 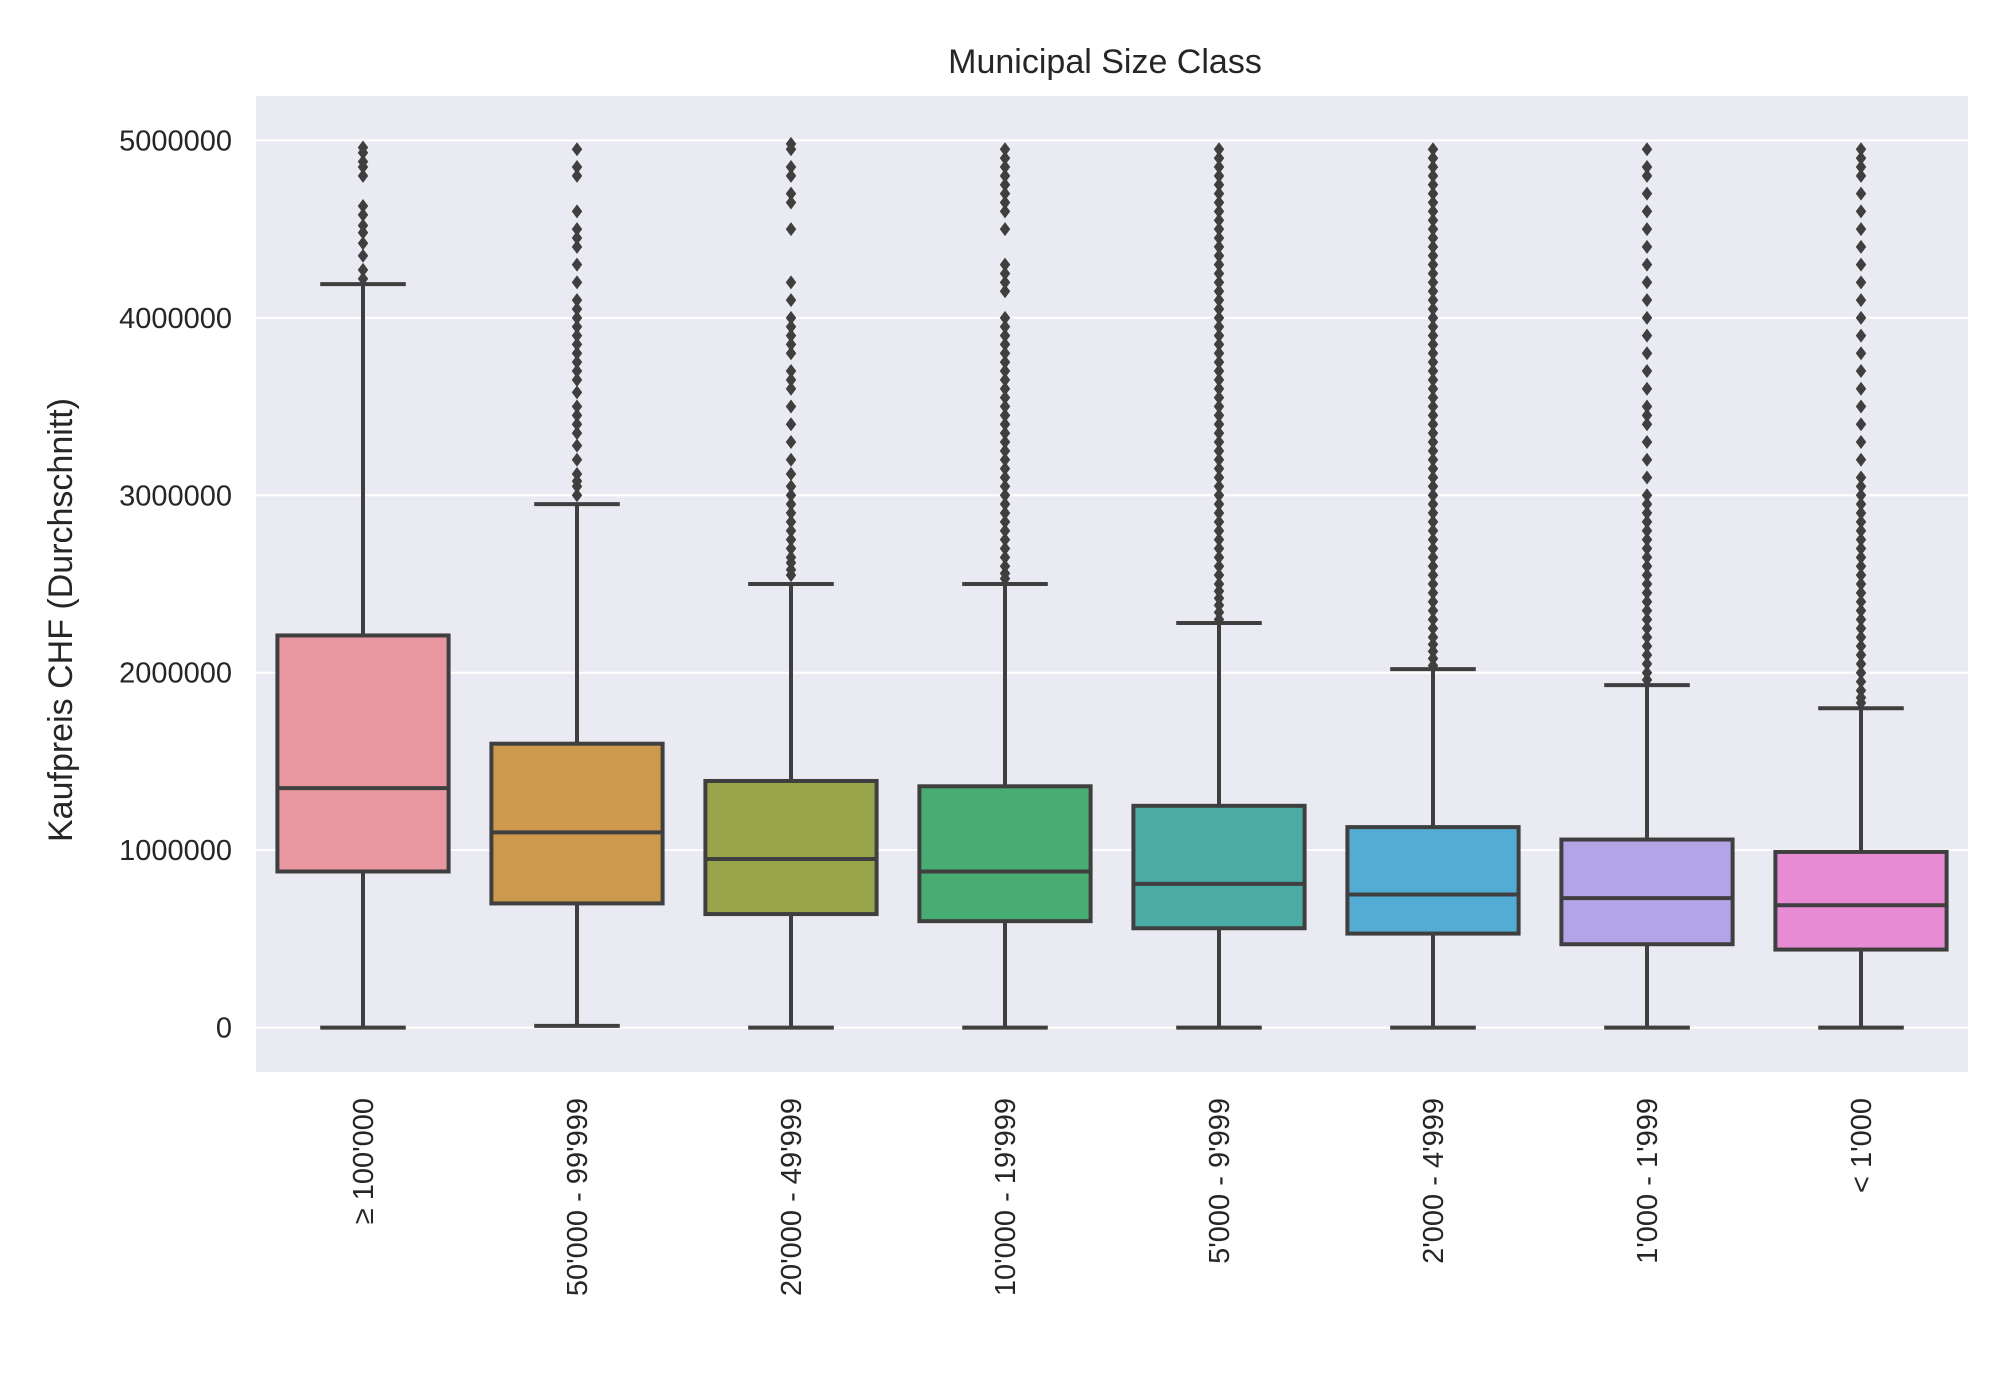 I want to click on x-tick-label: 10'000 - 19'999, so click(x=1006, y=1197).